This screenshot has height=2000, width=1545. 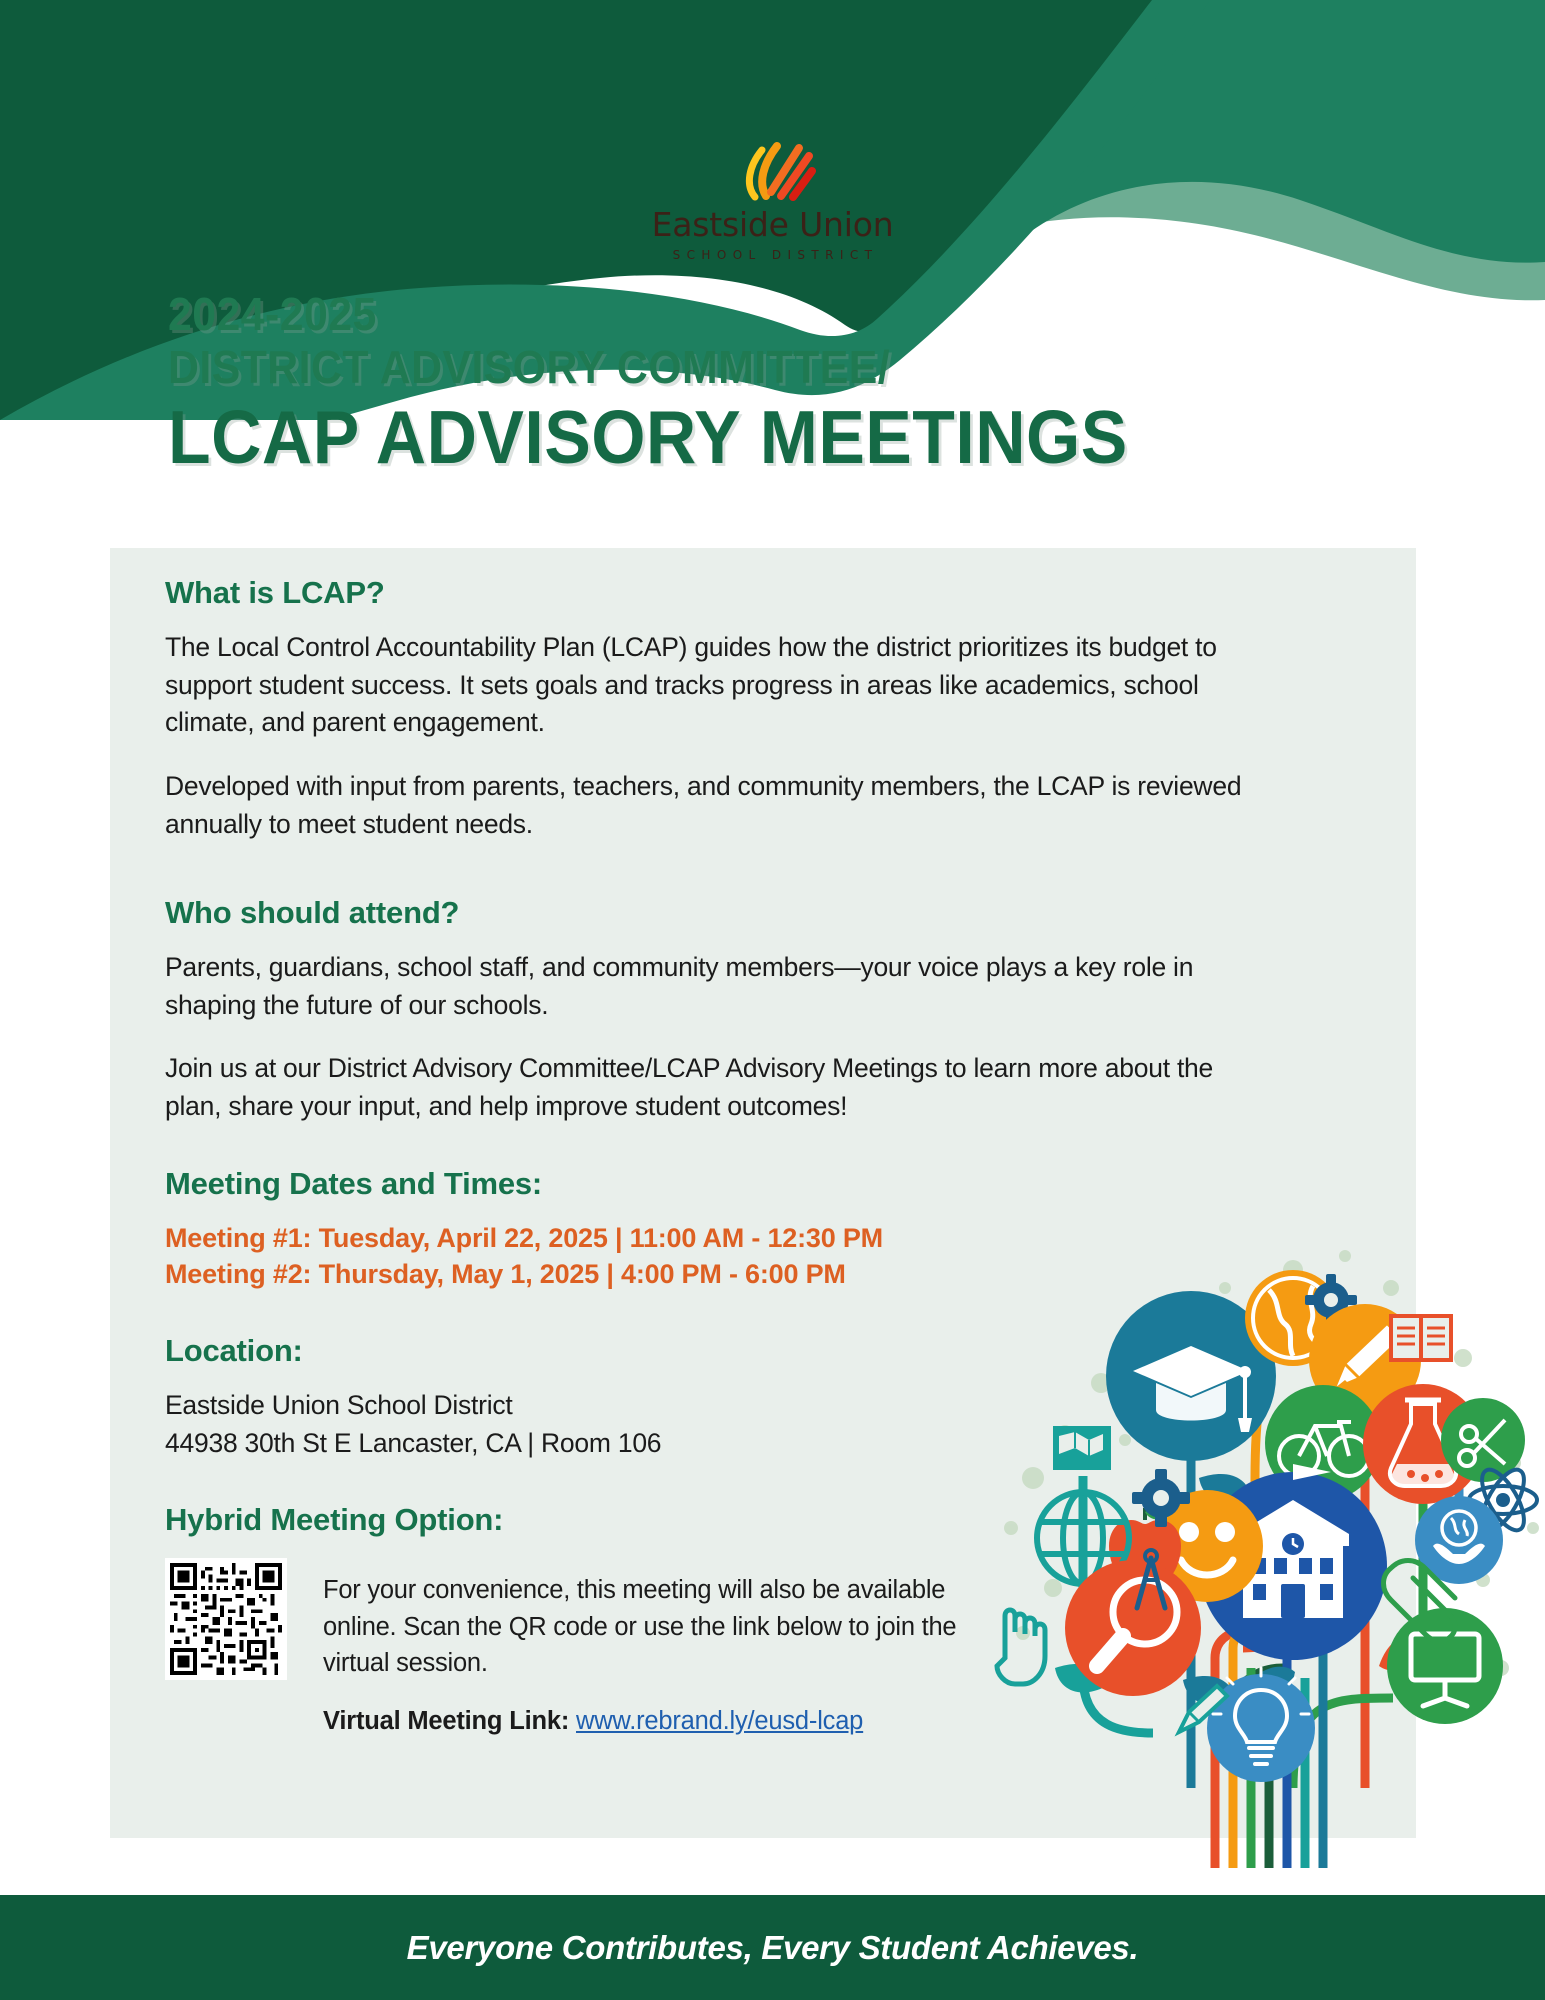 I want to click on qr-code, so click(x=226, y=1619).